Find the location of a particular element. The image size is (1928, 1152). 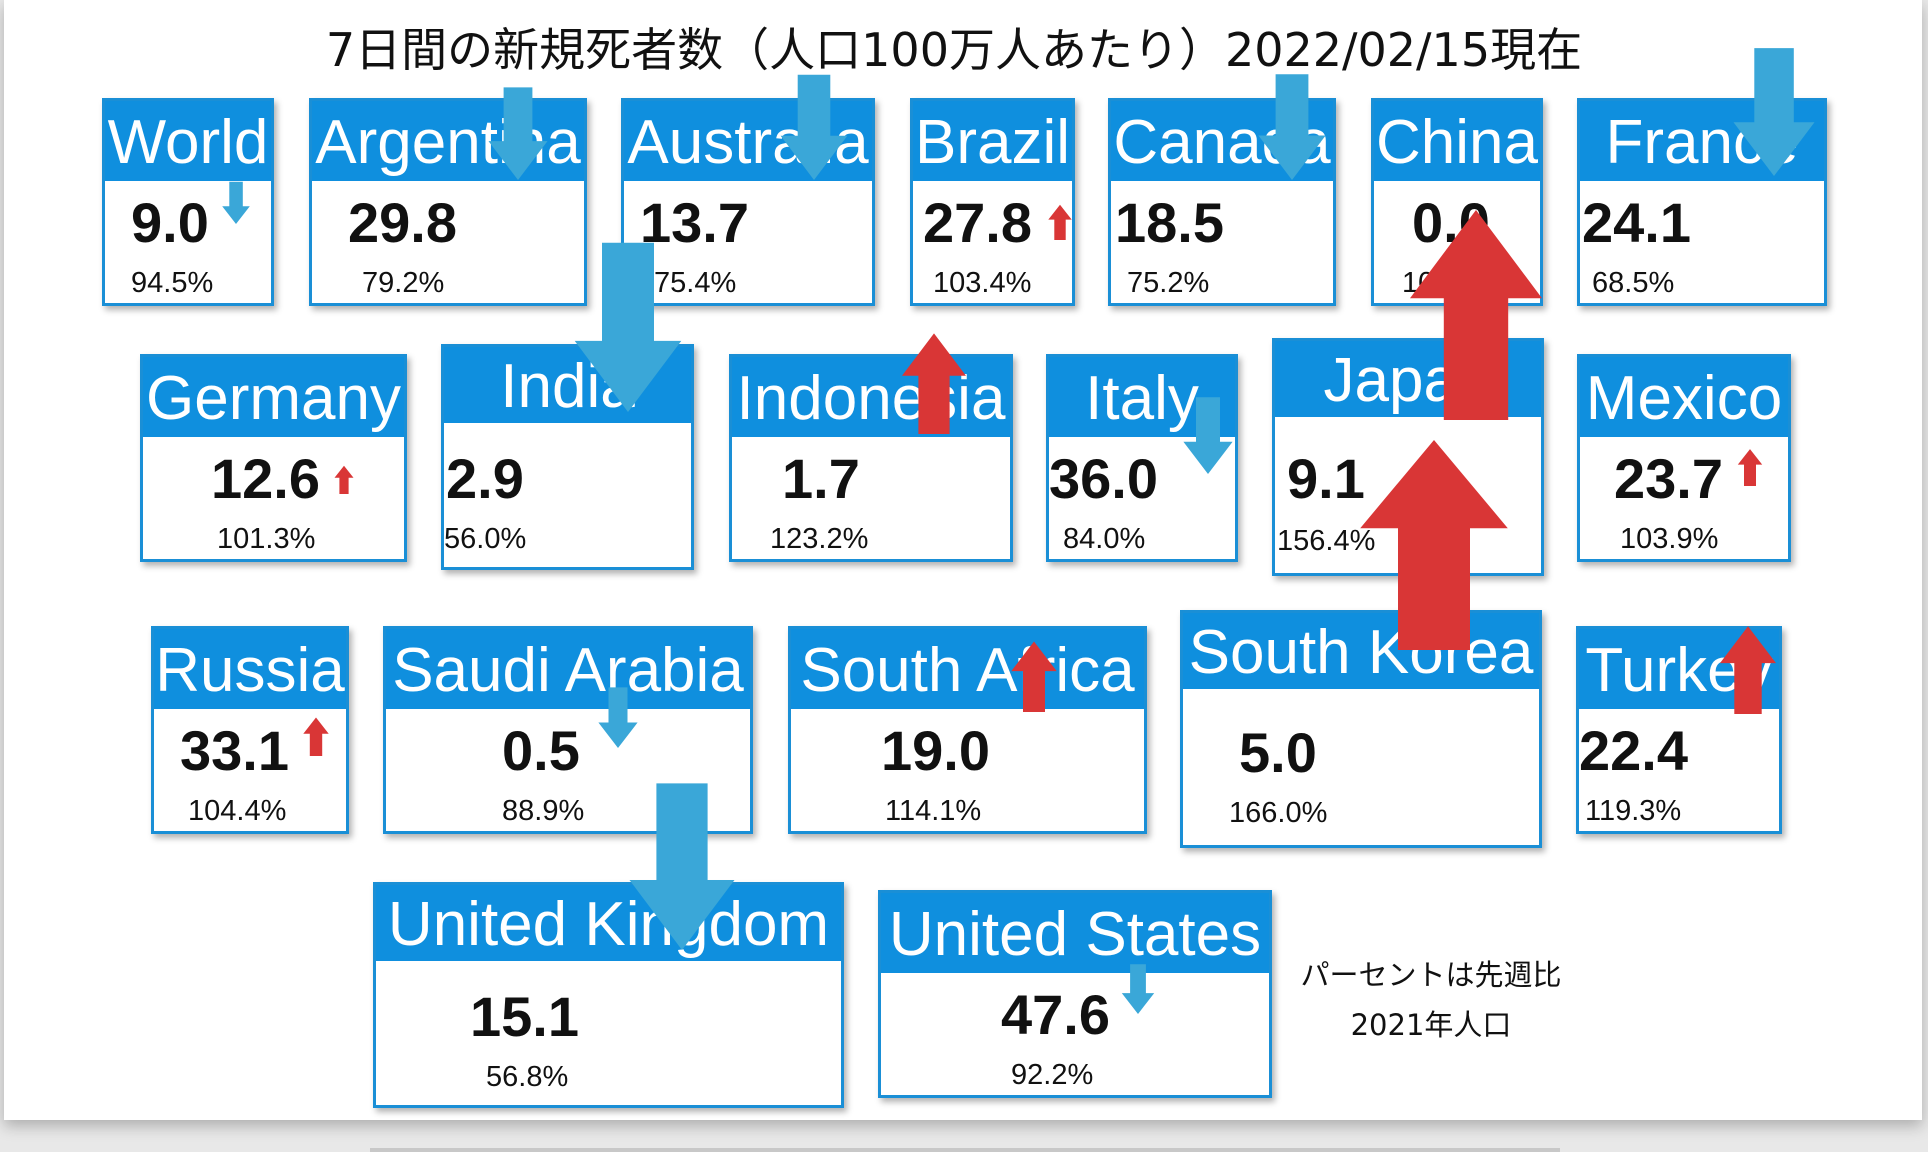

tile-turkey: Turkey 22.4 119.3% is located at coordinates (1679, 730).